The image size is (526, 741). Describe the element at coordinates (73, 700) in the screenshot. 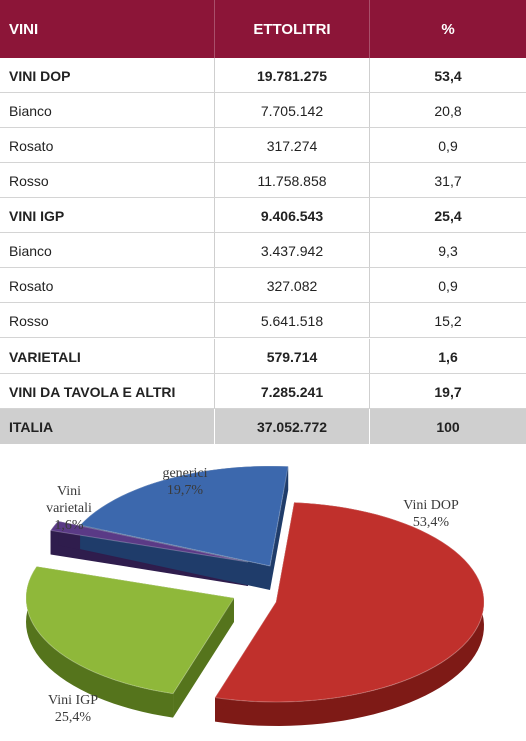

I see `pie-slice-label-line: Vini IGP` at that location.